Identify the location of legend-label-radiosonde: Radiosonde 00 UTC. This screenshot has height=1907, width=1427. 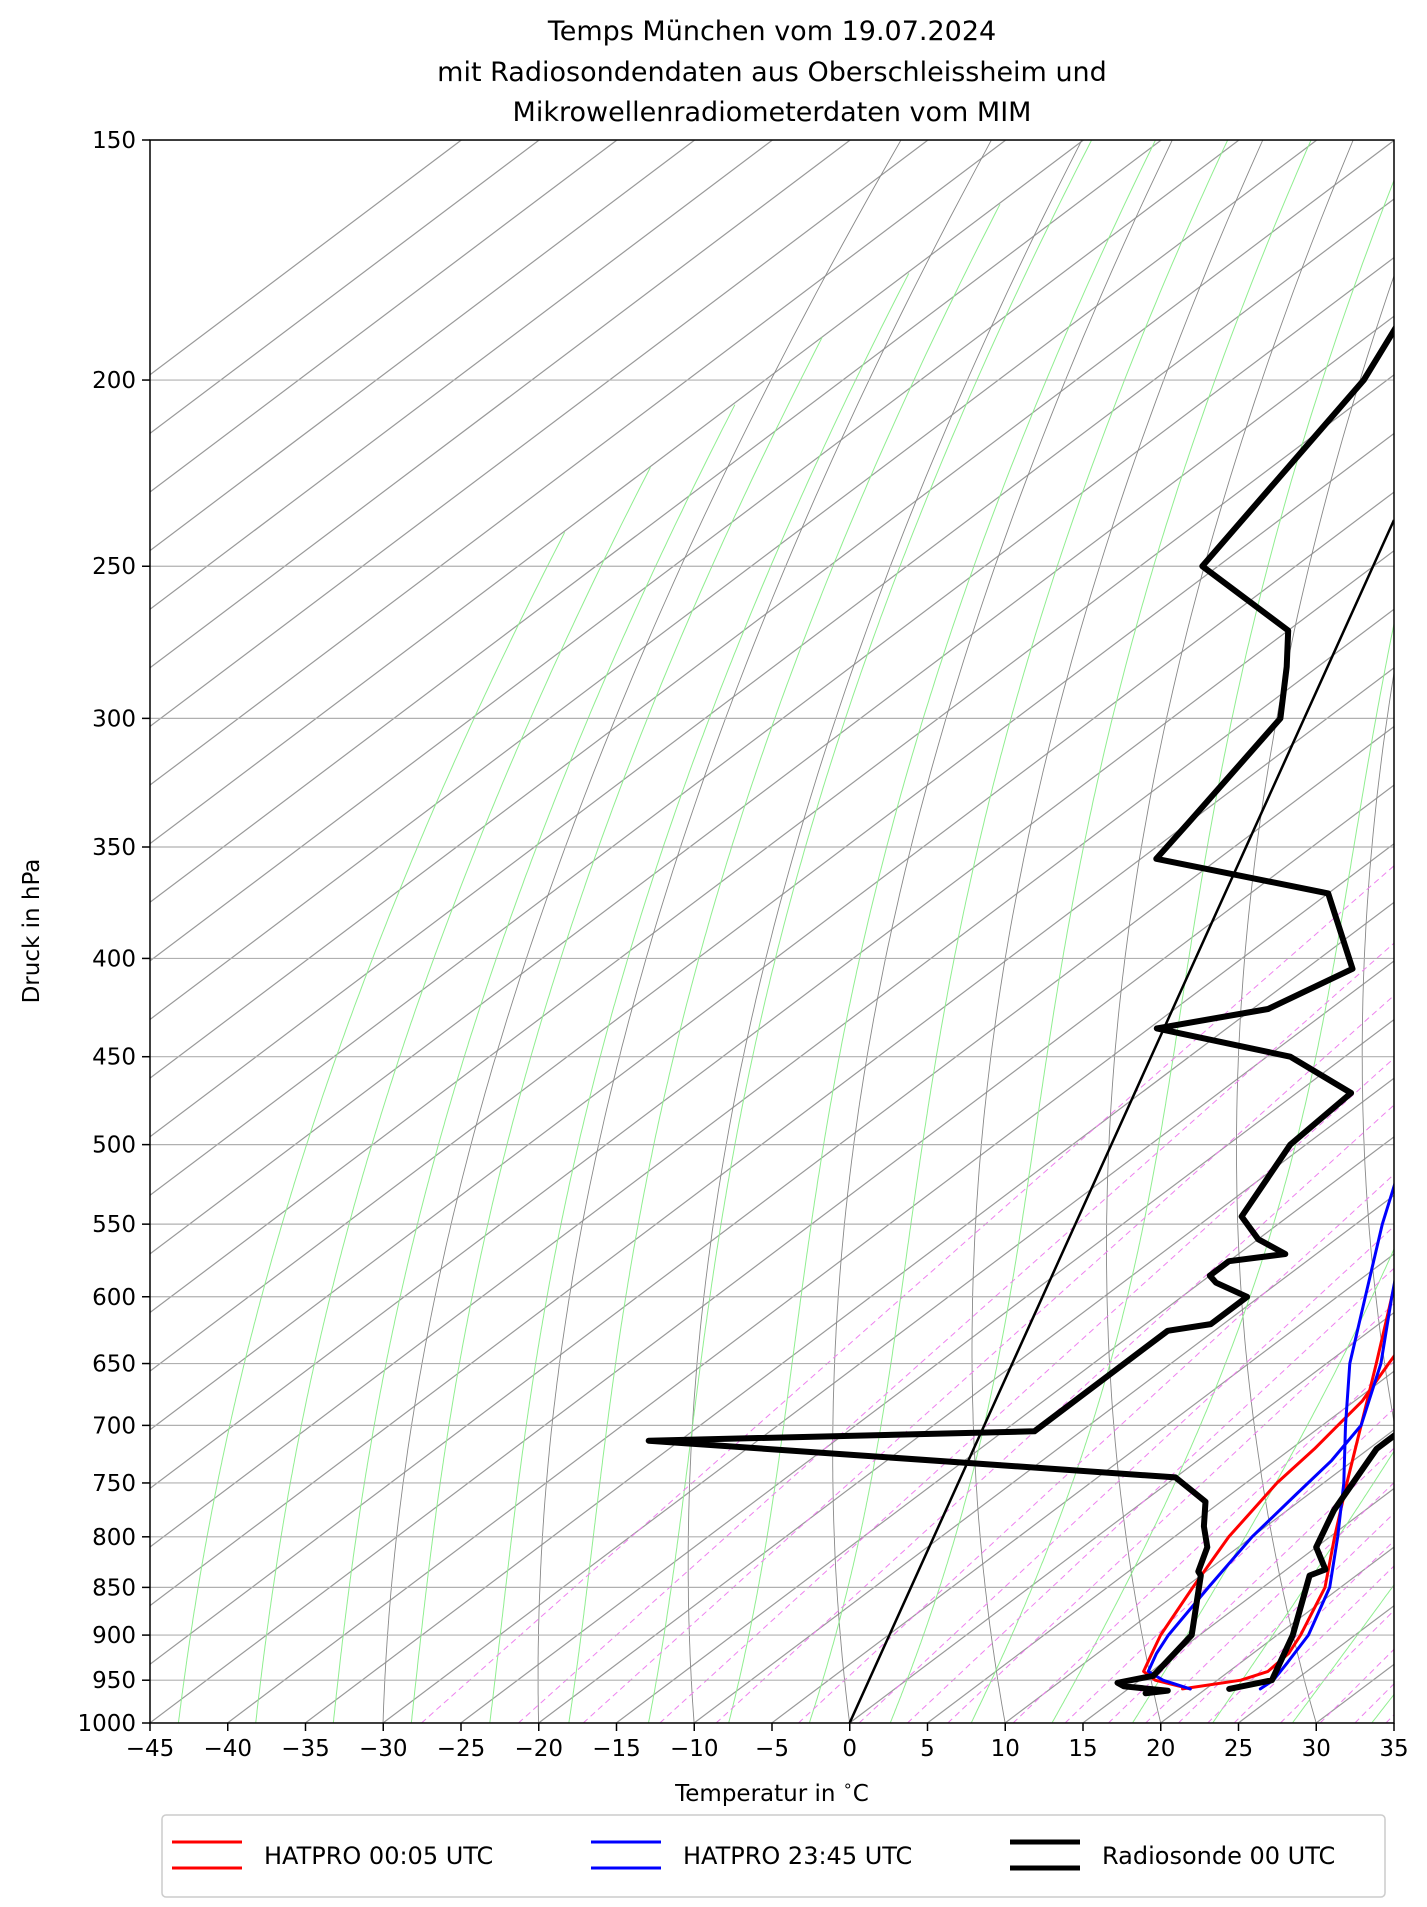
(1218, 1856).